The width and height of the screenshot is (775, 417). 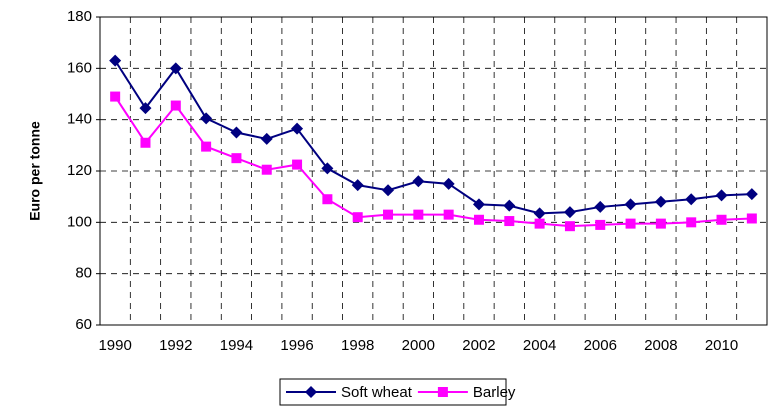 I want to click on x-tick-label: 2000, so click(x=418, y=345).